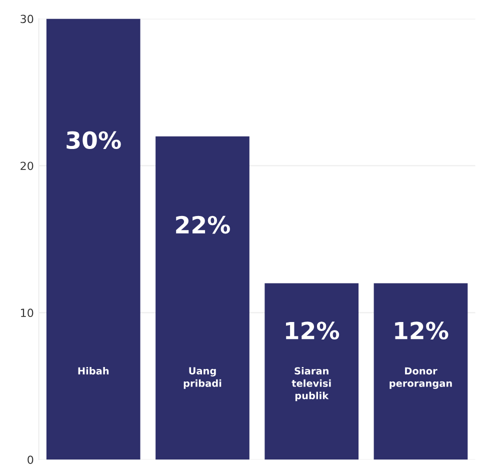  Describe the element at coordinates (27, 313) in the screenshot. I see `y-tick-label: 10` at that location.